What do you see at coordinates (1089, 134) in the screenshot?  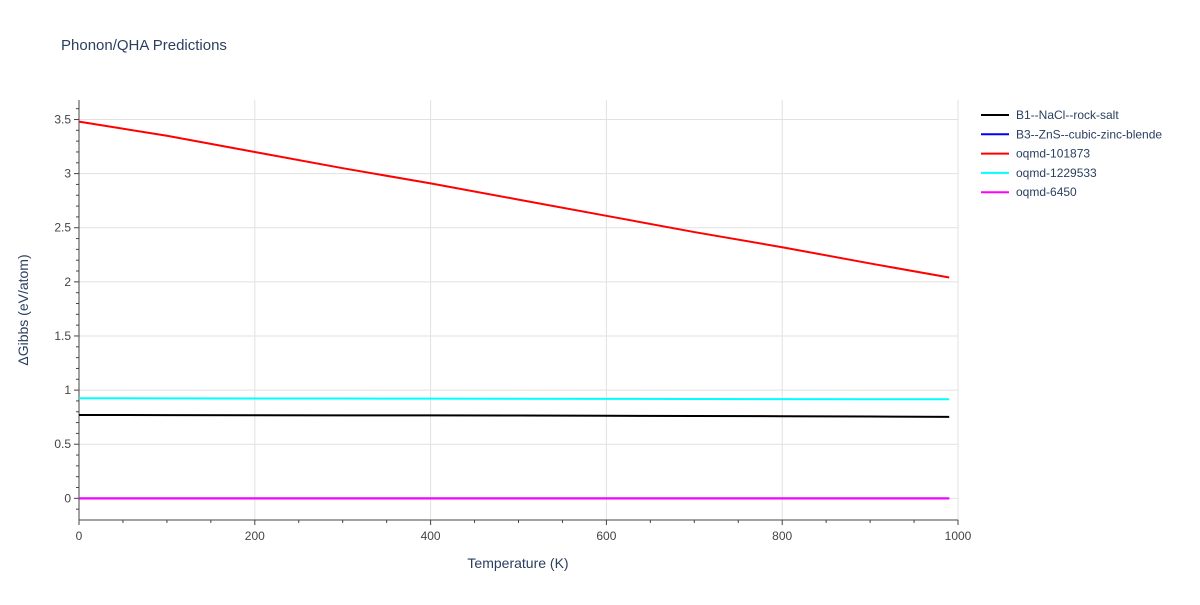 I see `legend-label: B3--ZnS--cubic-zinc-blende` at bounding box center [1089, 134].